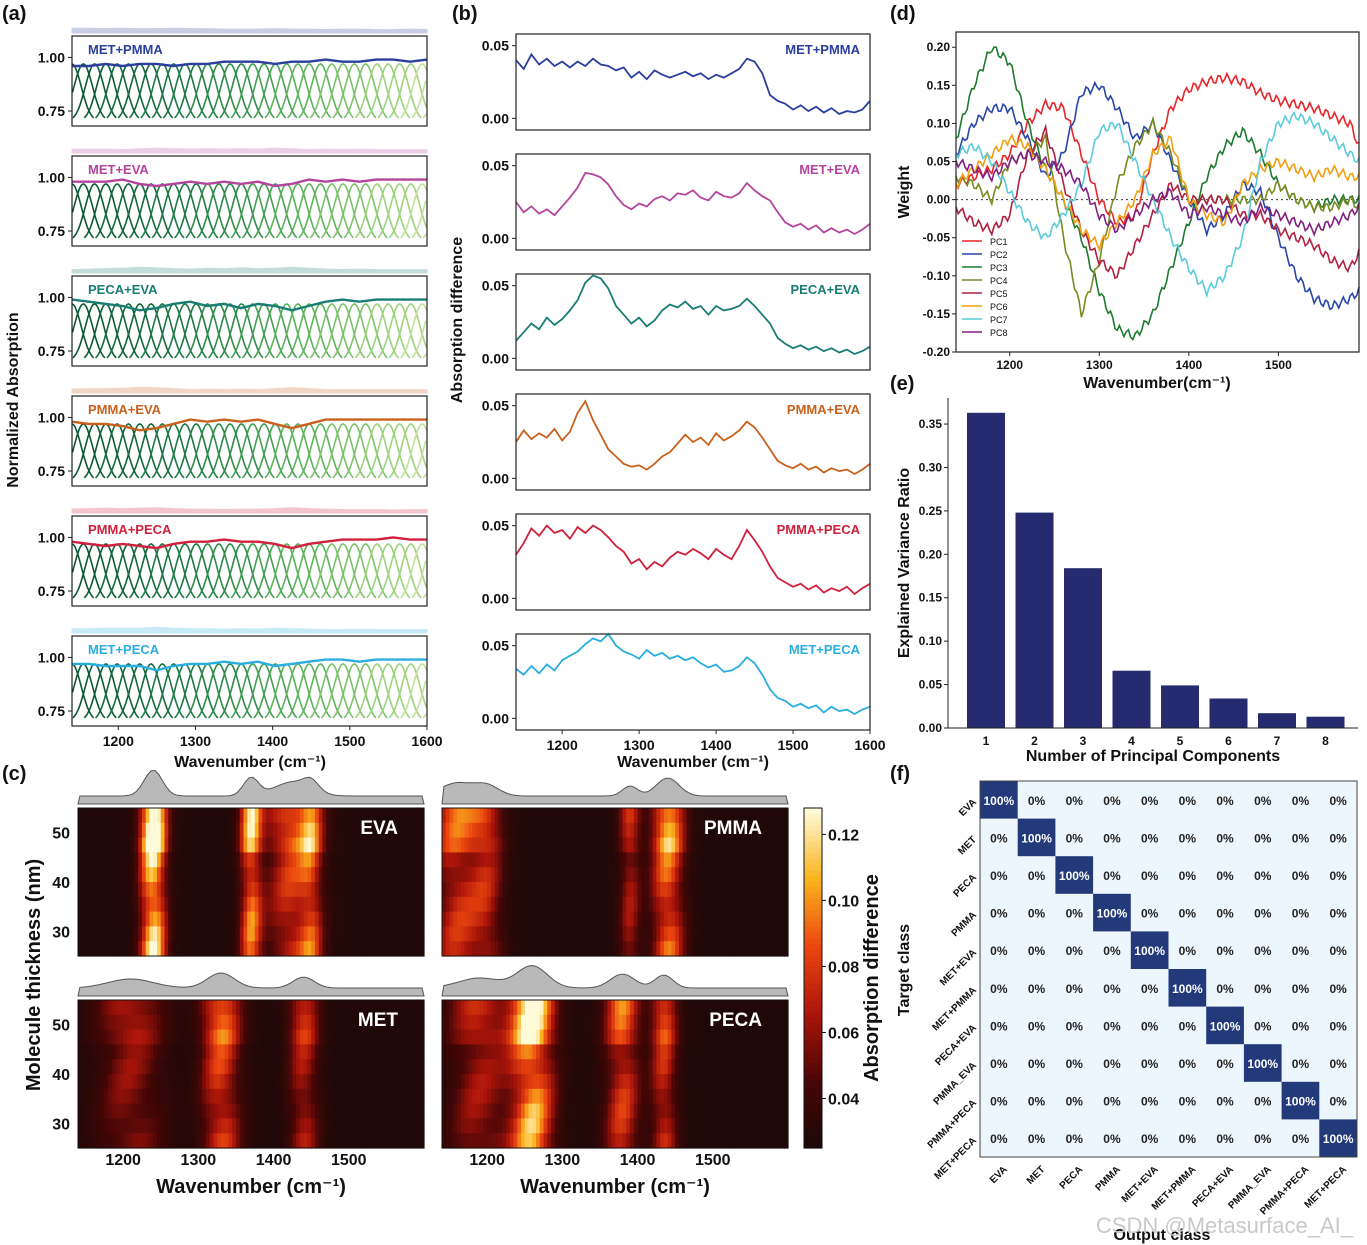  What do you see at coordinates (615, 1187) in the screenshot?
I see `x-axis-label-2: Wavenumber (cm⁻¹)` at bounding box center [615, 1187].